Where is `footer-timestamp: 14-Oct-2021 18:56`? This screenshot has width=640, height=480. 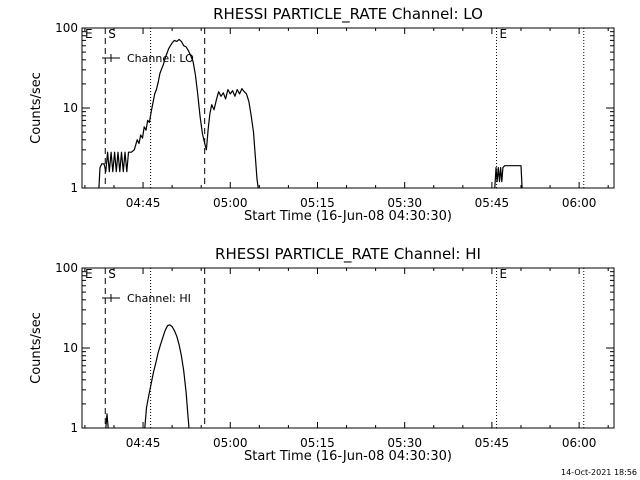
footer-timestamp: 14-Oct-2021 18:56 is located at coordinates (599, 472).